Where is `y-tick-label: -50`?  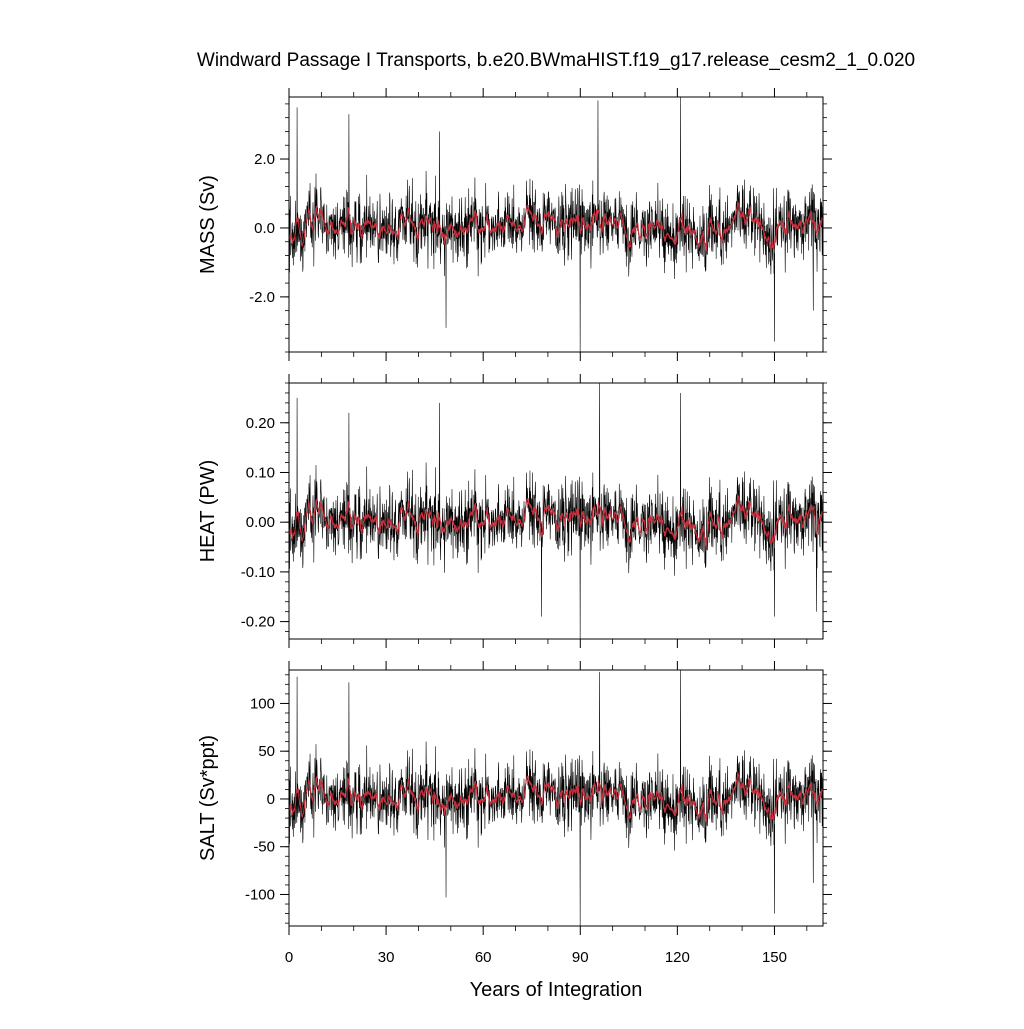 y-tick-label: -50 is located at coordinates (264, 847).